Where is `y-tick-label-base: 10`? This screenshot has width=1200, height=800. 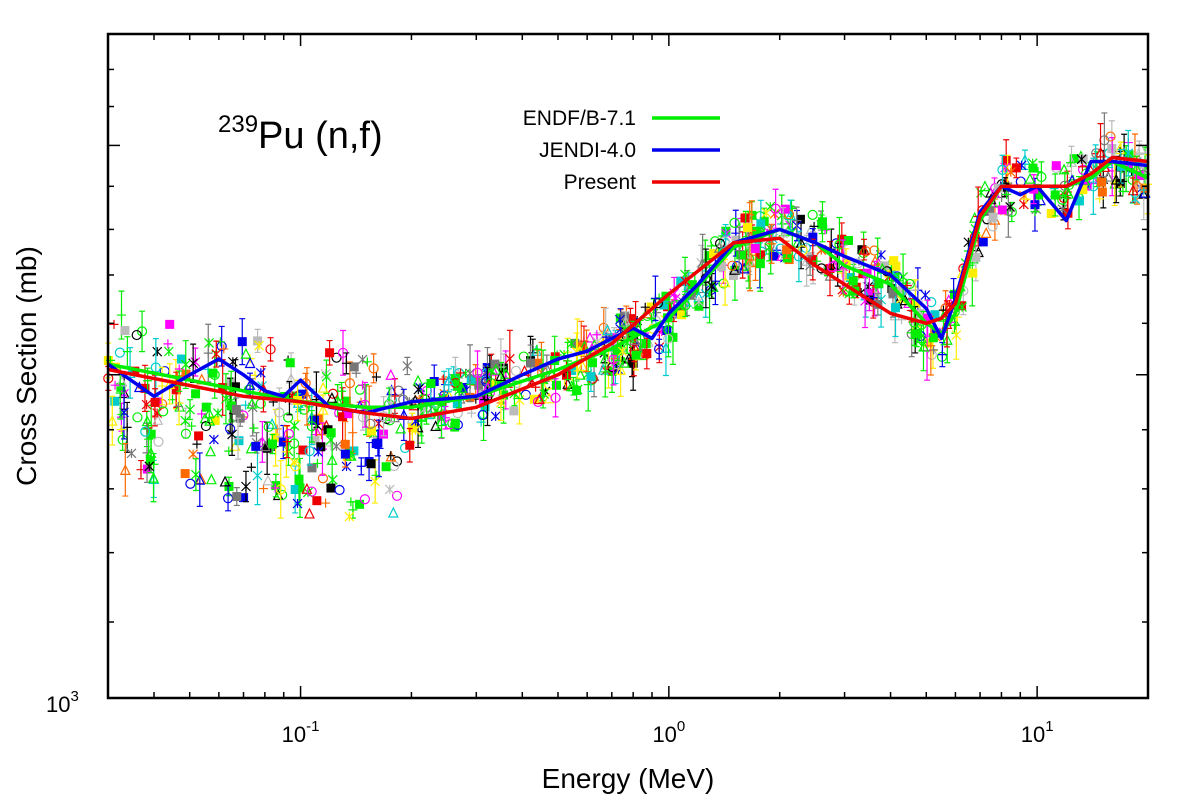
y-tick-label-base: 10 is located at coordinates (58, 704).